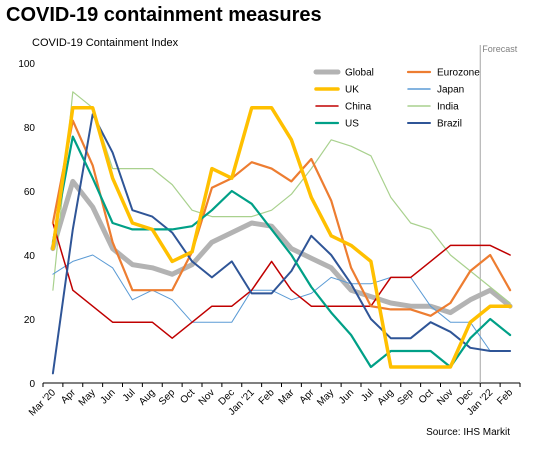 This screenshot has height=453, width=537. Describe the element at coordinates (26, 224) in the screenshot. I see `y-axis-ticks: 0 20 40 60 80 100` at that location.